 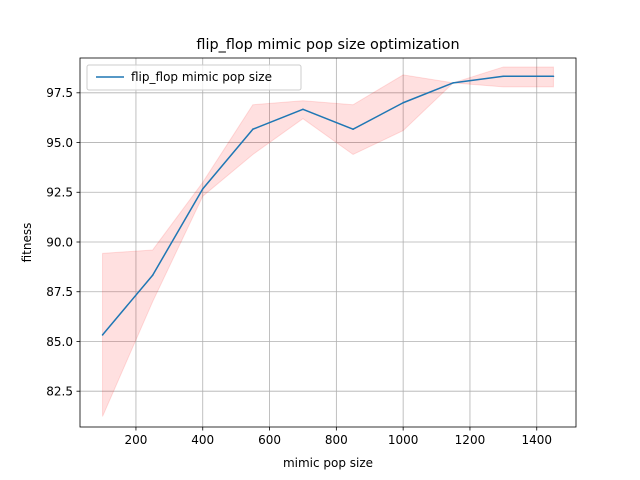 I want to click on y-tick-label: 87.5, so click(x=59, y=292).